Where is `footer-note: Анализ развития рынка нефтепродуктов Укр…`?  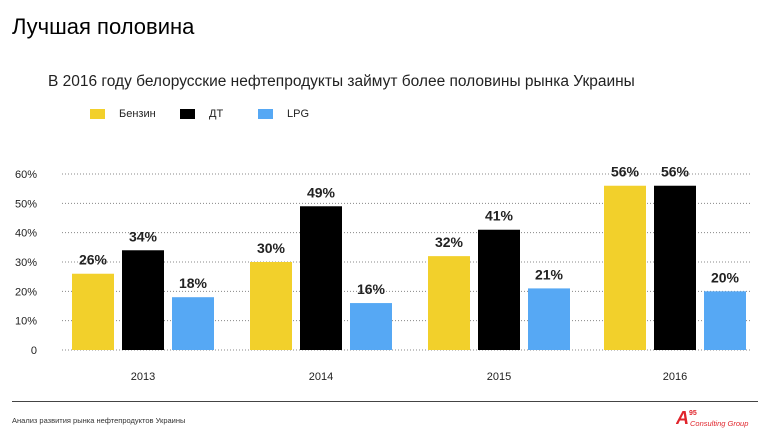 footer-note: Анализ развития рынка нефтепродуктов Укр… is located at coordinates (99, 420).